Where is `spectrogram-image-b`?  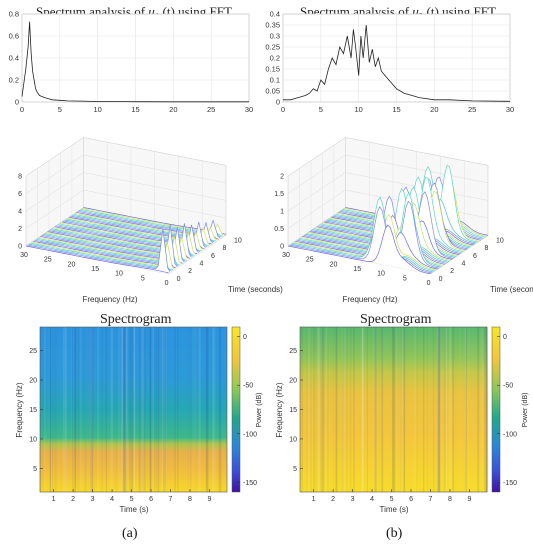
spectrogram-image-b is located at coordinates (393, 409).